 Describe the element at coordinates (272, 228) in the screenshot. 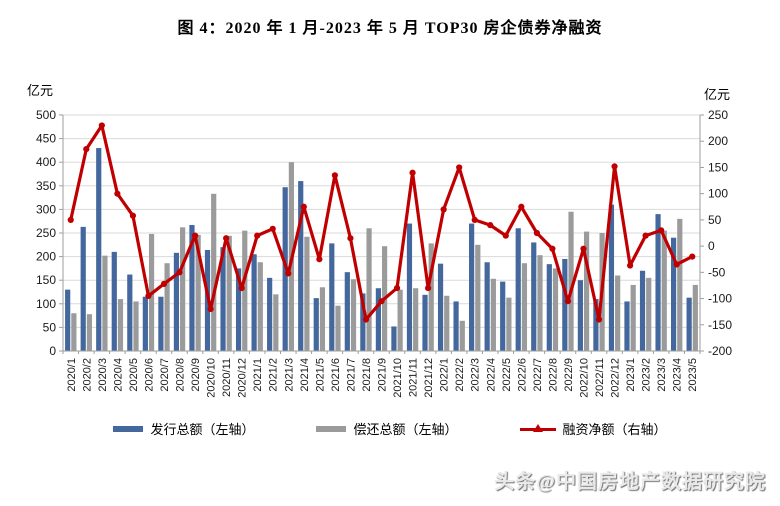

I see `net-marker-2021/2` at that location.